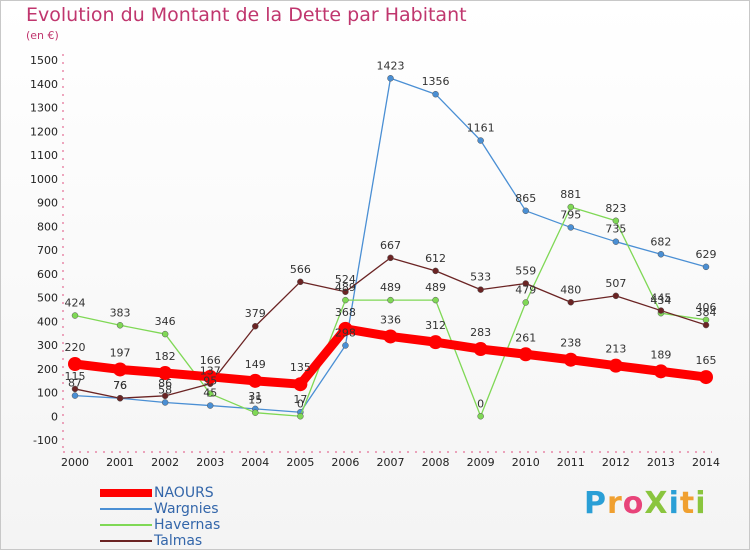 This screenshot has height=550, width=750. I want to click on data-label: 312, so click(435, 325).